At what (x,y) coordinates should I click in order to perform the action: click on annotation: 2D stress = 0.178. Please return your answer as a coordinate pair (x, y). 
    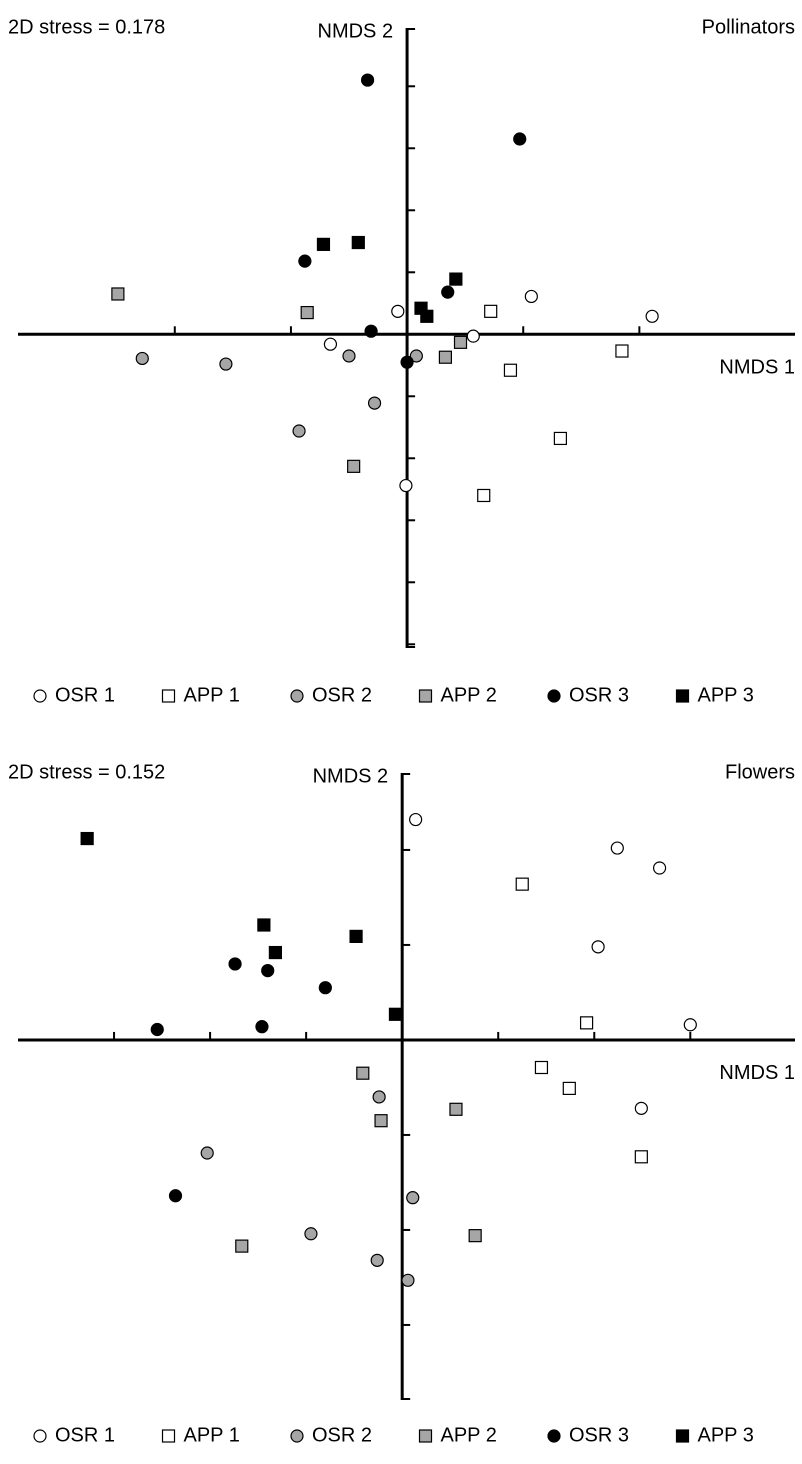
    Looking at the image, I should click on (86, 27).